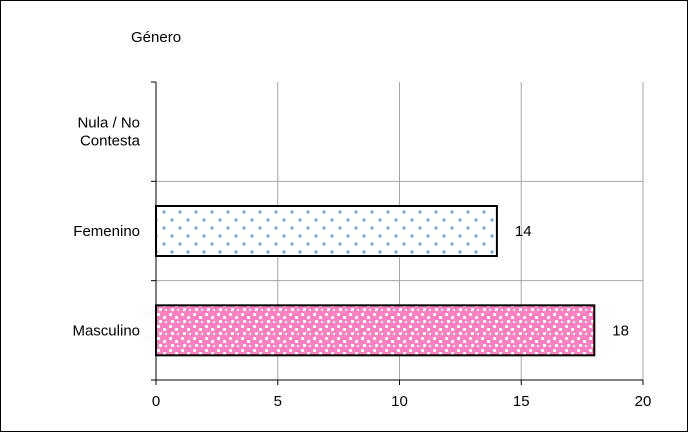  Describe the element at coordinates (106, 330) in the screenshot. I see `y-category-label: Masculino` at that location.